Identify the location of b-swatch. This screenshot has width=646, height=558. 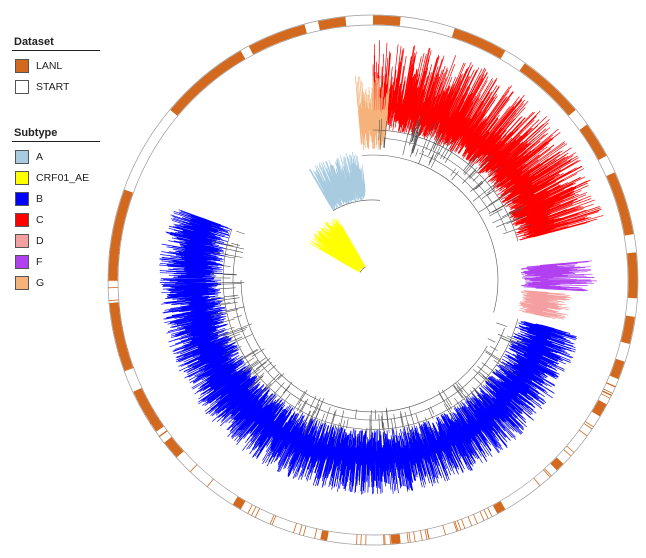
(22, 198).